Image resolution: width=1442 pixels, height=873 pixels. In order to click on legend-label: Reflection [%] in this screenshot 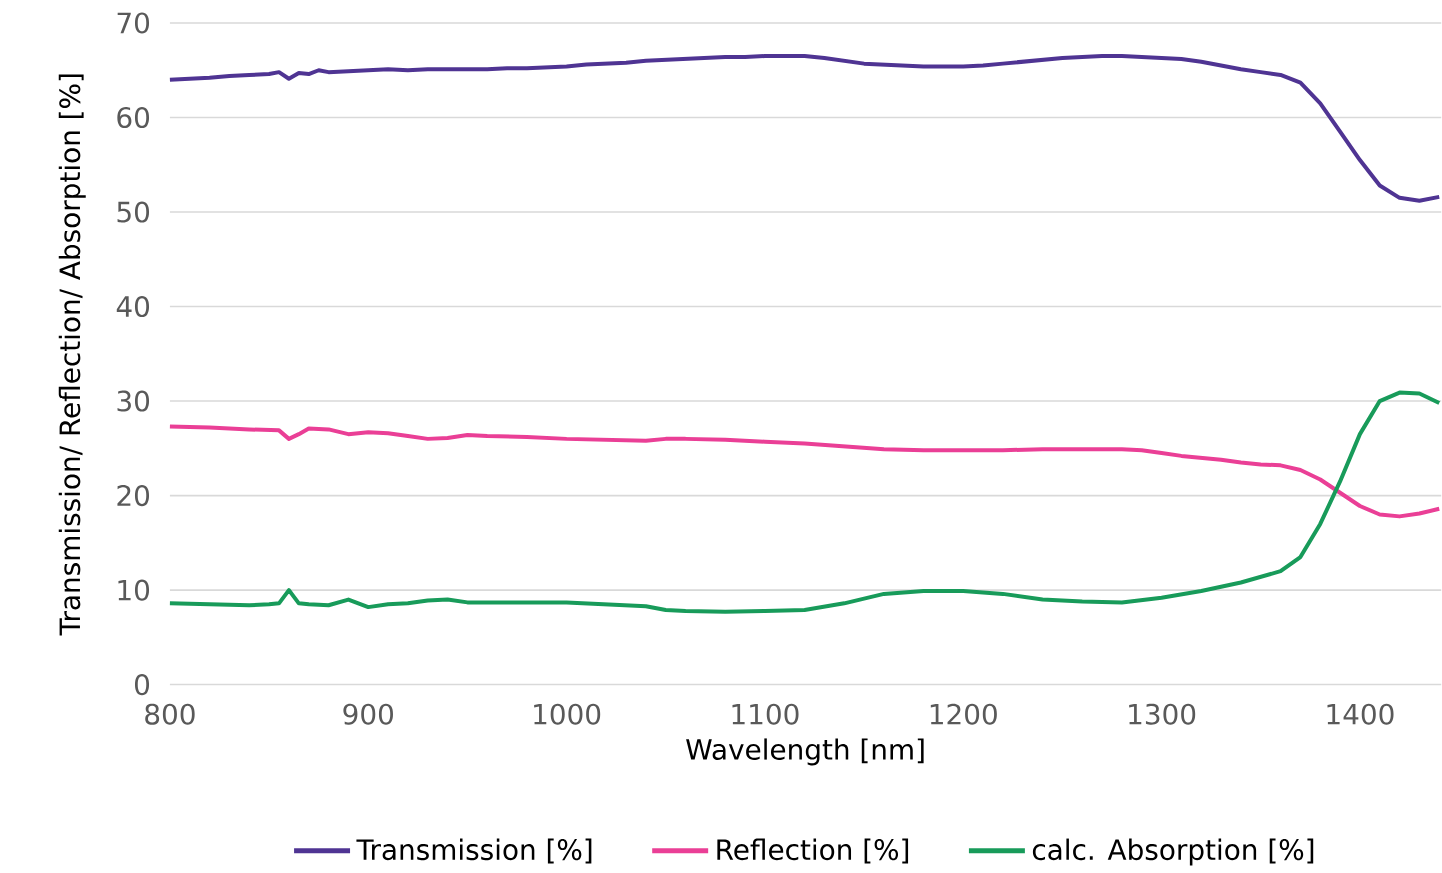, I will do `click(813, 851)`.